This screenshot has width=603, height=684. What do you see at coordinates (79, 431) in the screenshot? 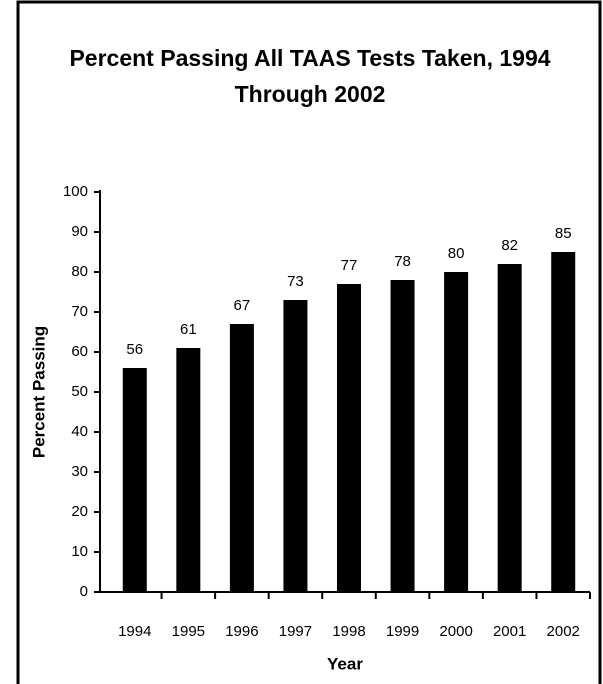
I see `y-tick-label: 40` at bounding box center [79, 431].